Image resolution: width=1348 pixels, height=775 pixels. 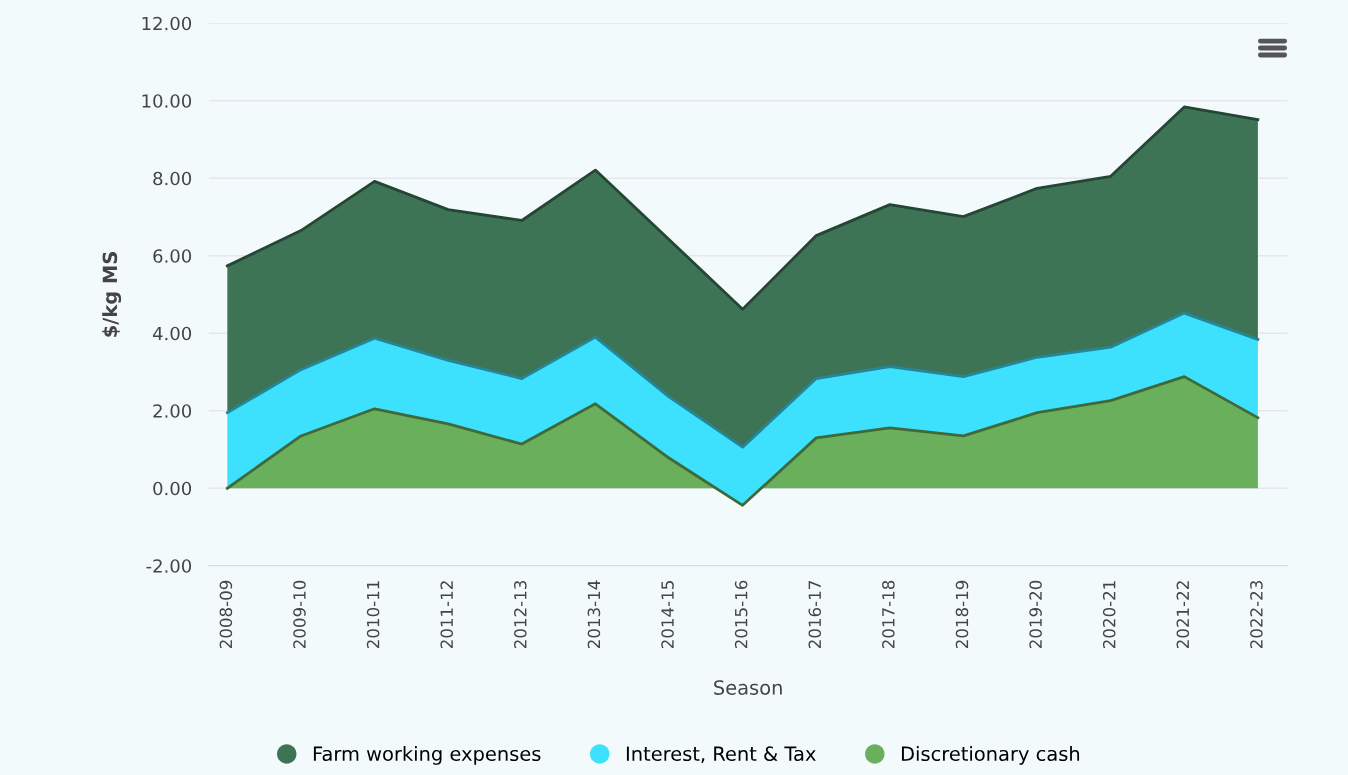 I want to click on x-tick-label: 2020-21, so click(x=1109, y=615).